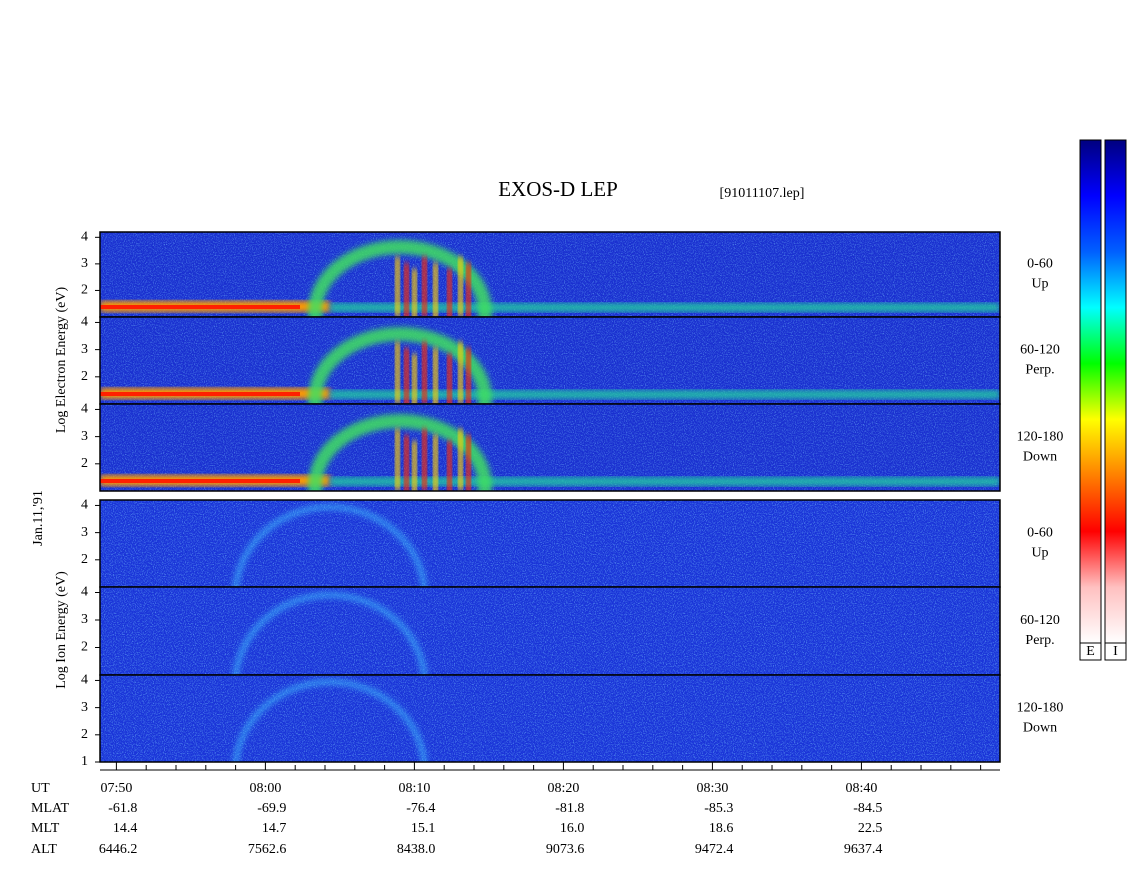  Describe the element at coordinates (265, 788) in the screenshot. I see `x-tick-label: 08:00` at that location.